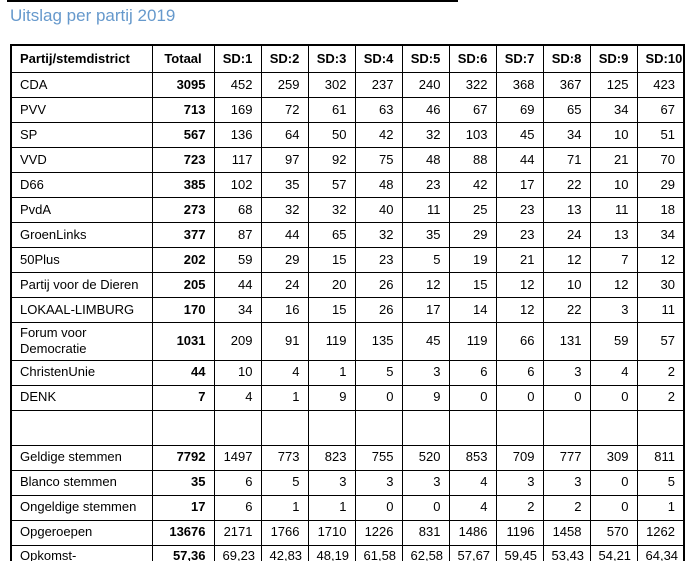 The image size is (691, 561). What do you see at coordinates (284, 341) in the screenshot?
I see `value-cell: 91` at bounding box center [284, 341].